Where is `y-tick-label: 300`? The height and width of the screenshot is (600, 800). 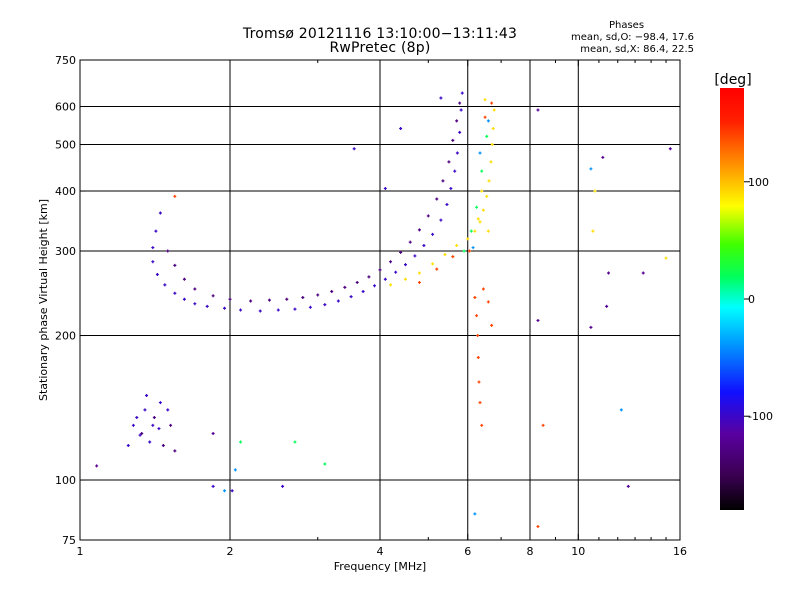
y-tick-label: 300 is located at coordinates (65, 251).